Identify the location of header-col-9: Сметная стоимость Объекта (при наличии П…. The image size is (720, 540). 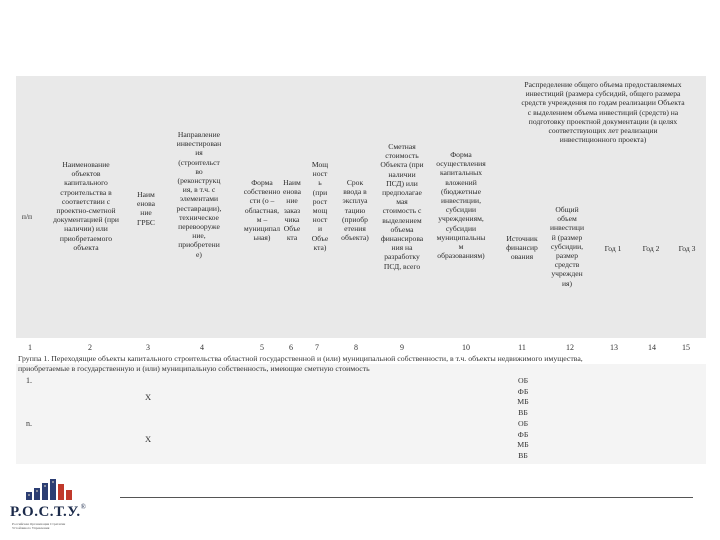
(402, 206).